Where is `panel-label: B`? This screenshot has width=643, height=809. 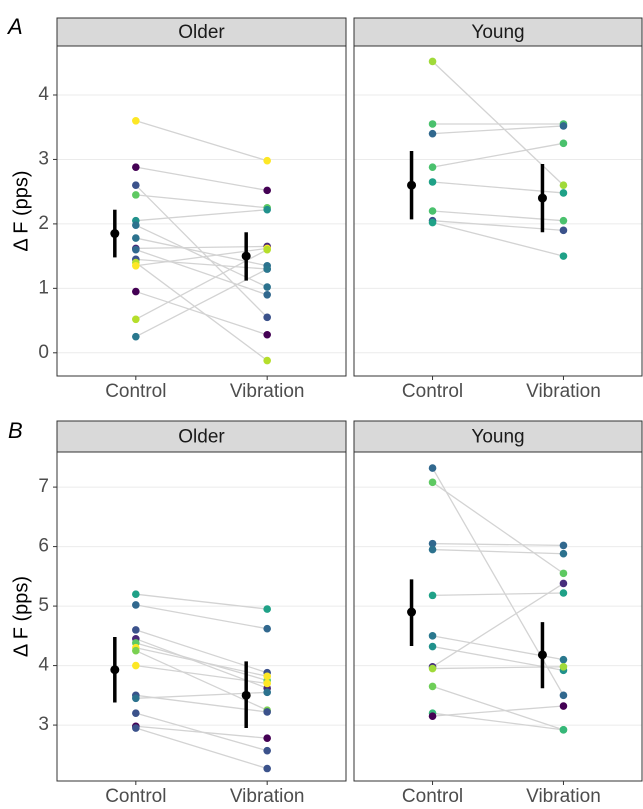
panel-label: B is located at coordinates (15, 430).